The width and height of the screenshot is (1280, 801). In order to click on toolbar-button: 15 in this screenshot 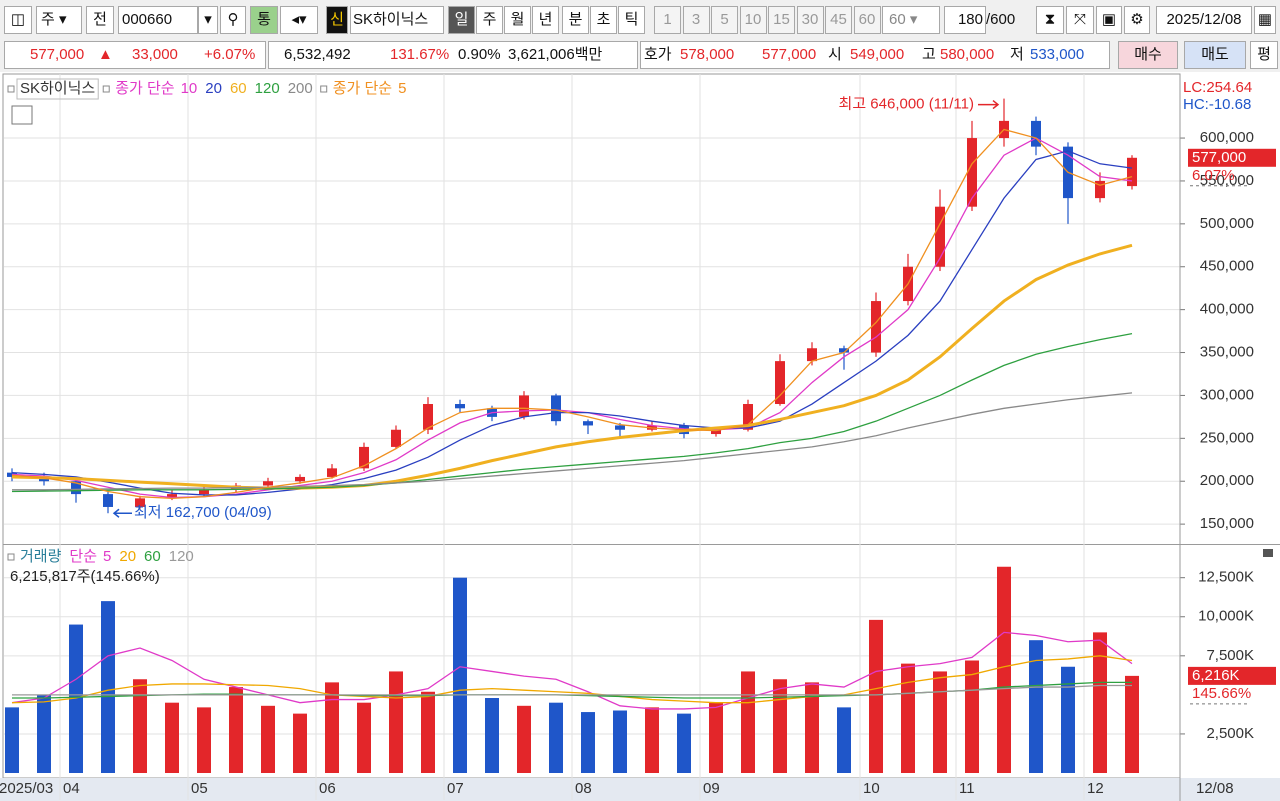, I will do `click(781, 20)`.